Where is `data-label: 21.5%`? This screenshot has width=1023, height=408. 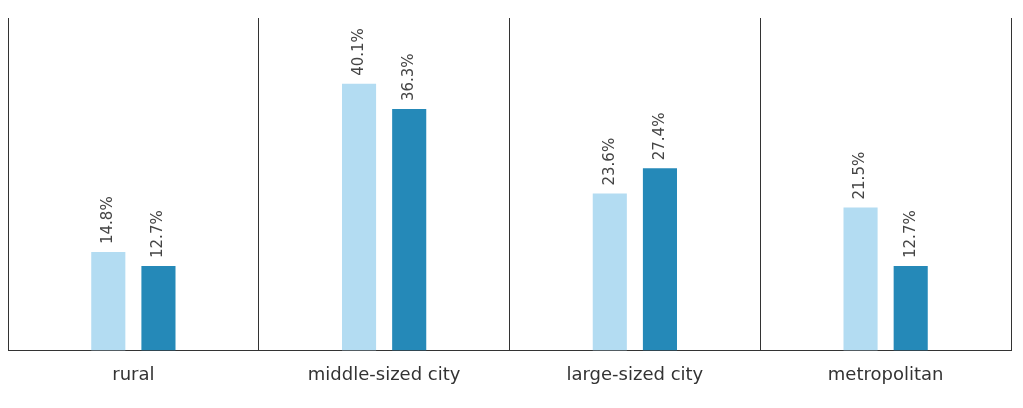 data-label: 21.5% is located at coordinates (859, 175).